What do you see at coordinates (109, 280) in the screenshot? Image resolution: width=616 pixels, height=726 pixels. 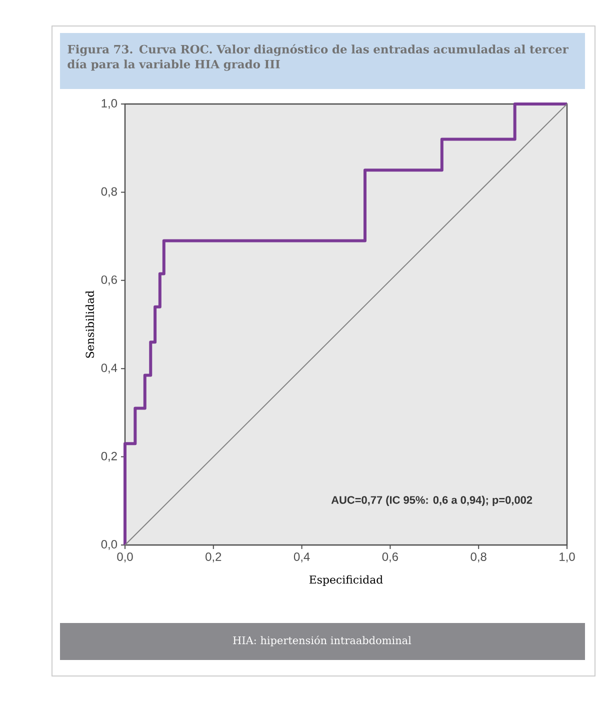 I see `y-tick-label: 0,6` at bounding box center [109, 280].